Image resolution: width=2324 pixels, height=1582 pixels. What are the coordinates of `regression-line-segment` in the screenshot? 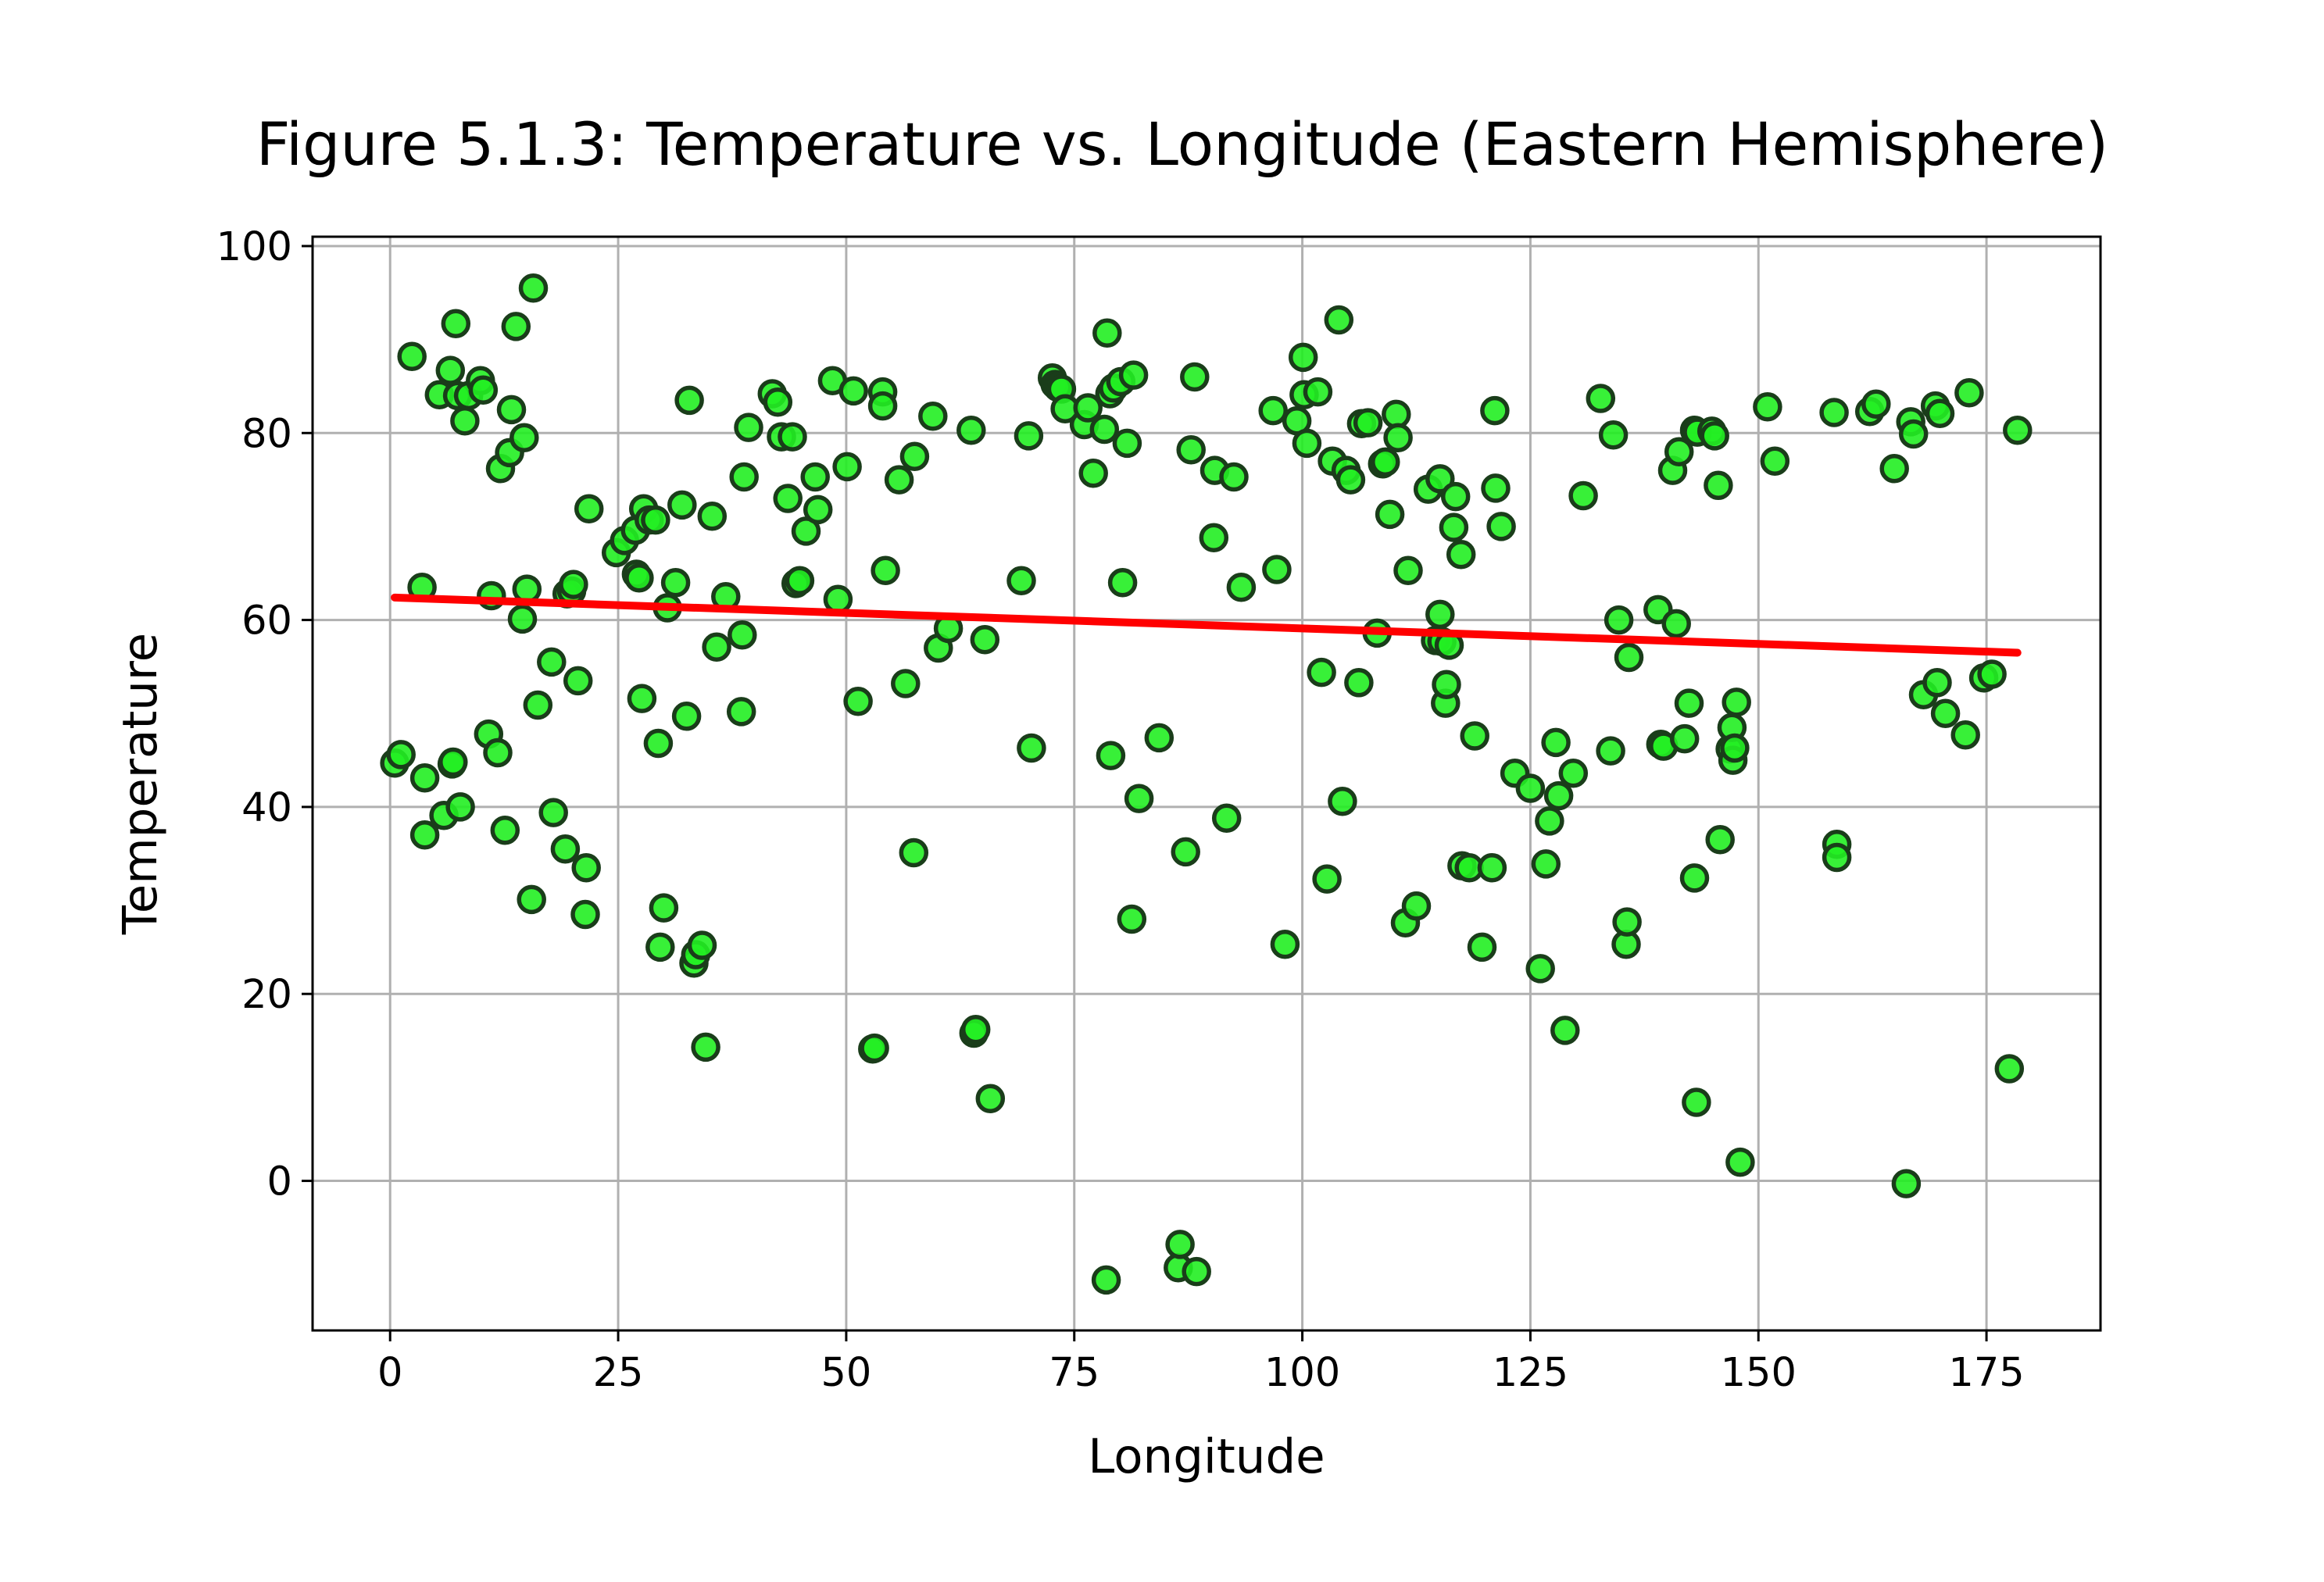 It's located at (1206, 625).